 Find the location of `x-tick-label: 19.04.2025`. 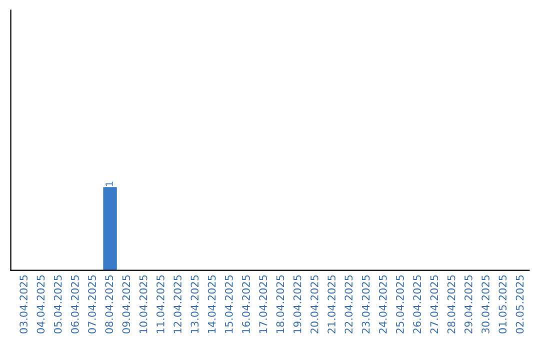

x-tick-label: 19.04.2025 is located at coordinates (297, 304).